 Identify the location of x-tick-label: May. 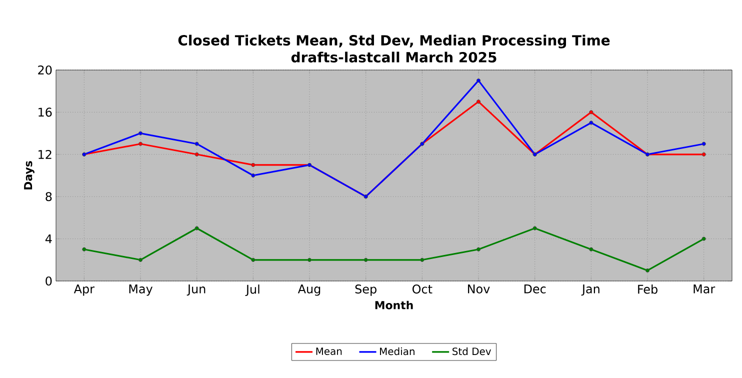
(141, 290).